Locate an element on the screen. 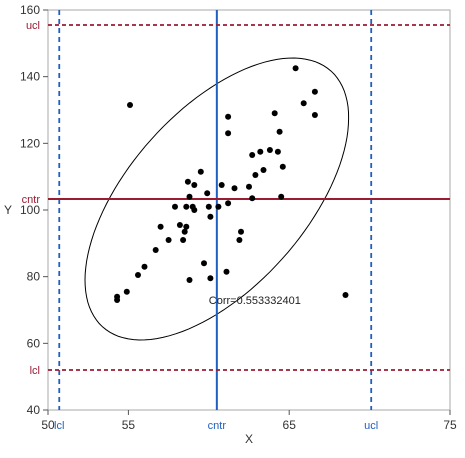  y-tick-label: 60 is located at coordinates (34, 343).